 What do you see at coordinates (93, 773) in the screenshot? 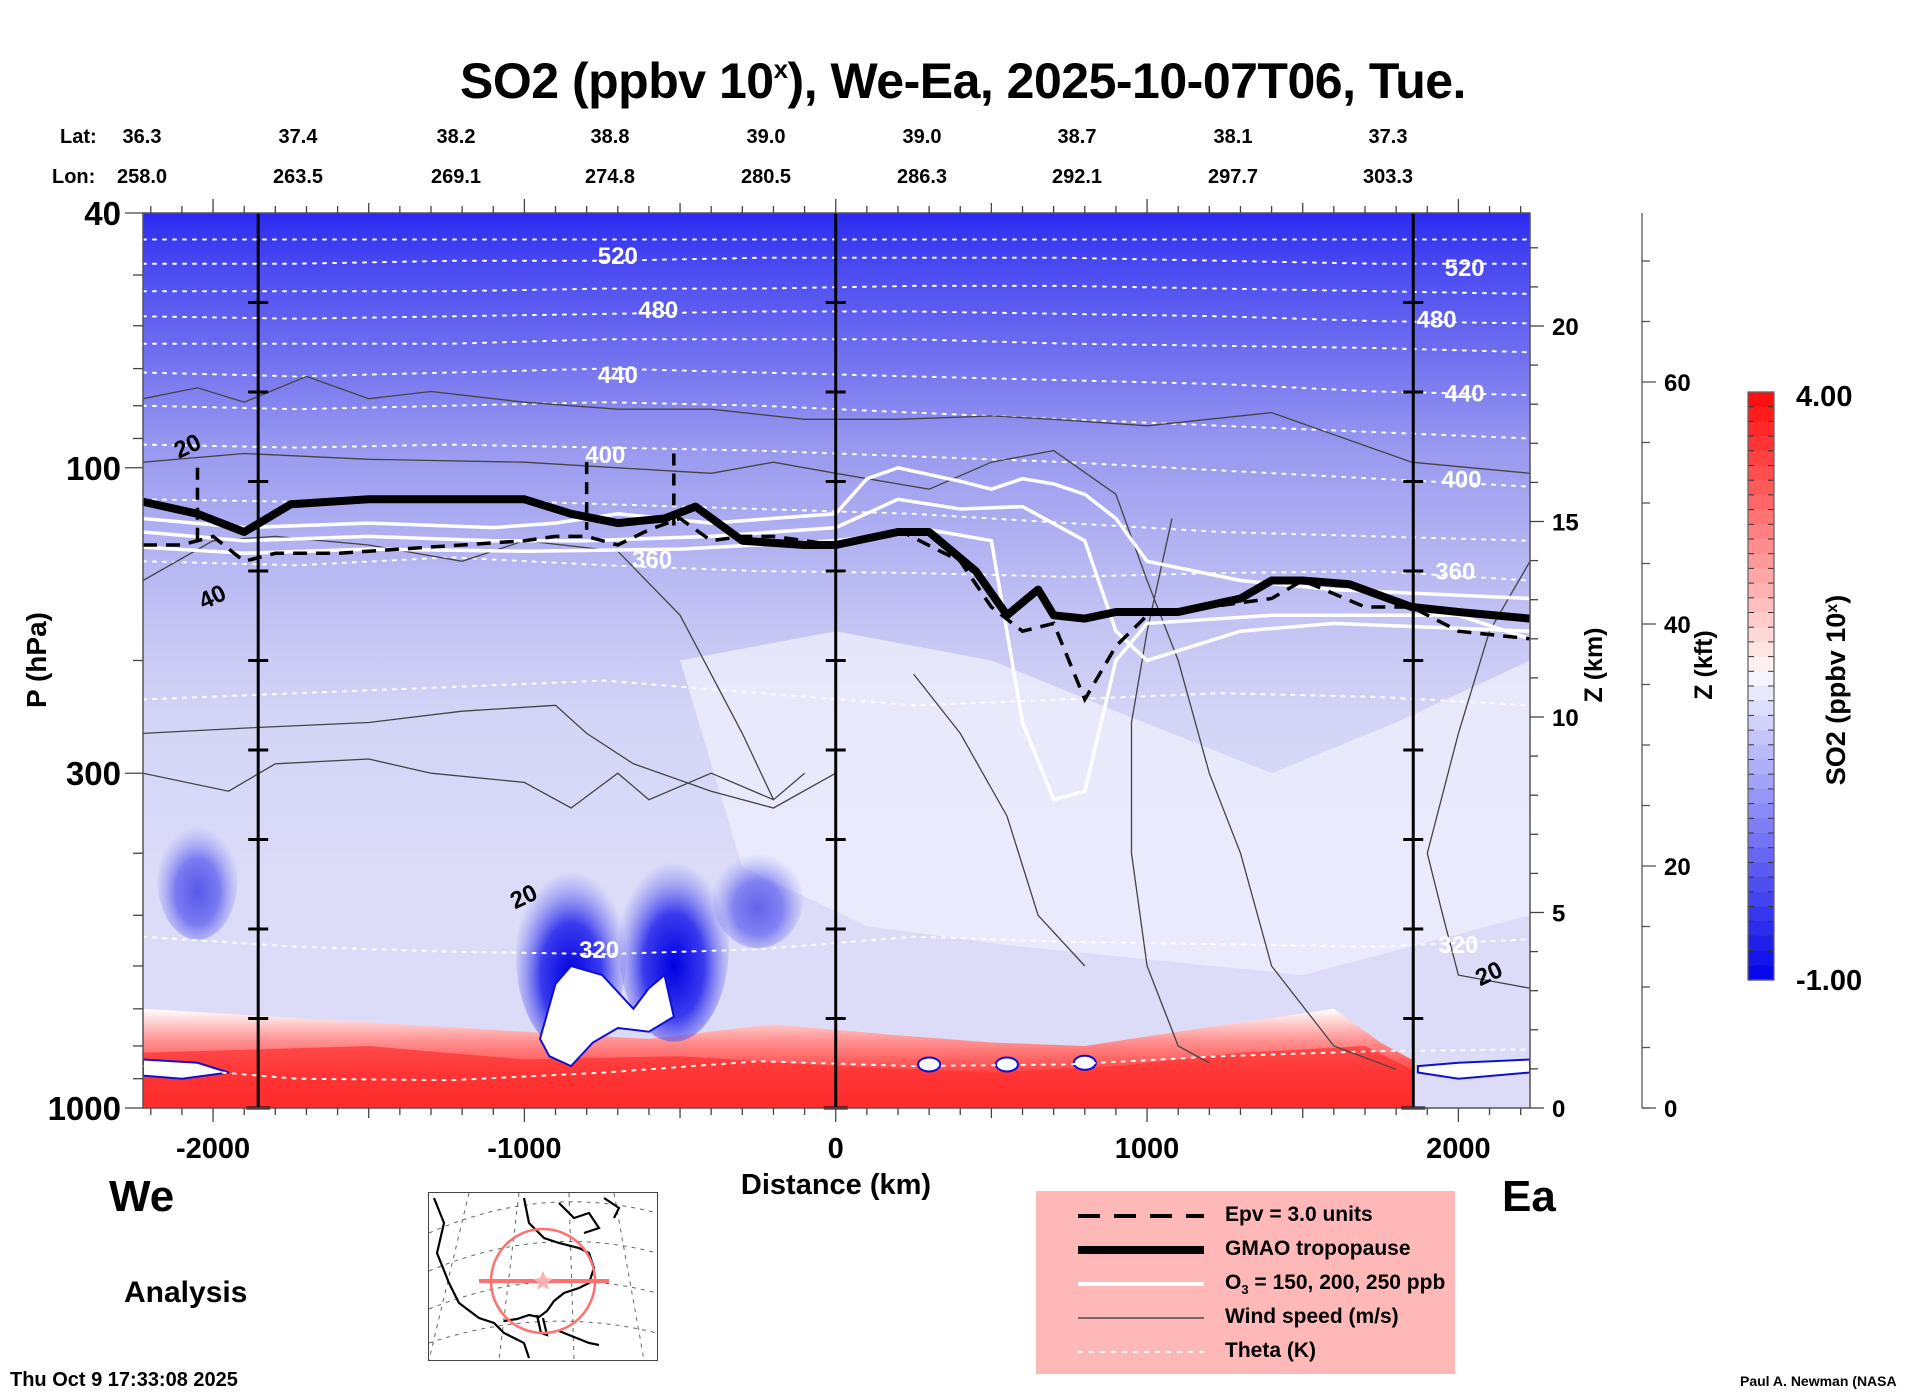
I see `y-tick-label: 300` at bounding box center [93, 773].